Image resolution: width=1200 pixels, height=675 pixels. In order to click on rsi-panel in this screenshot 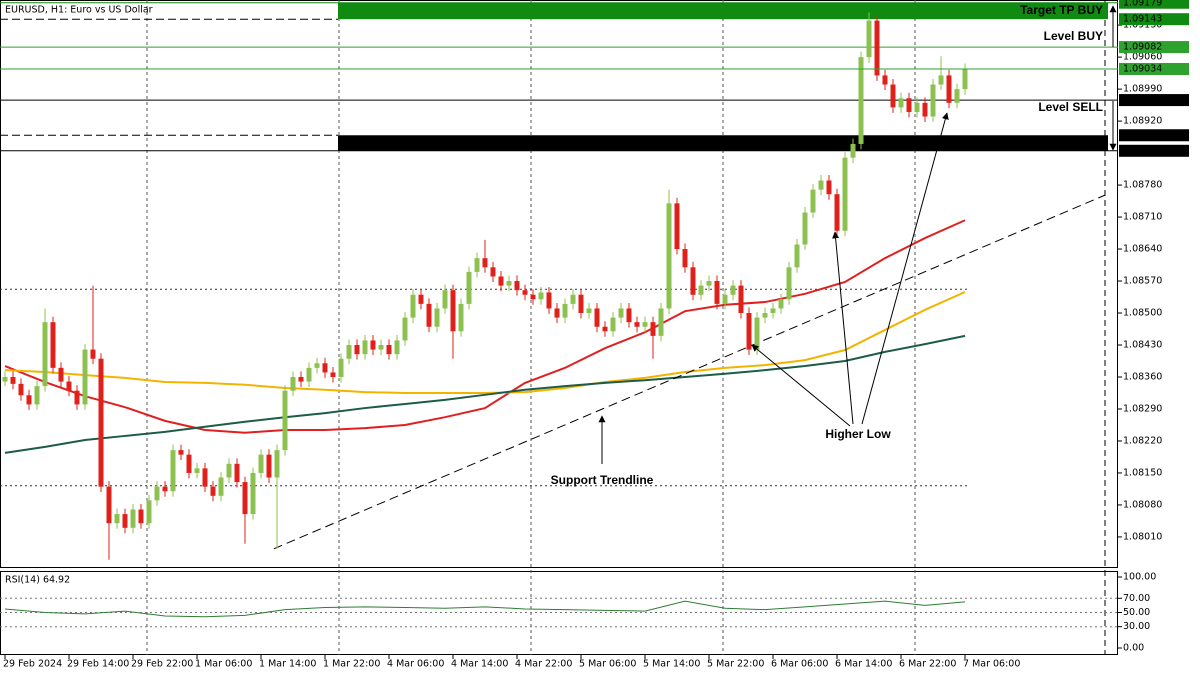, I will do `click(559, 613)`.